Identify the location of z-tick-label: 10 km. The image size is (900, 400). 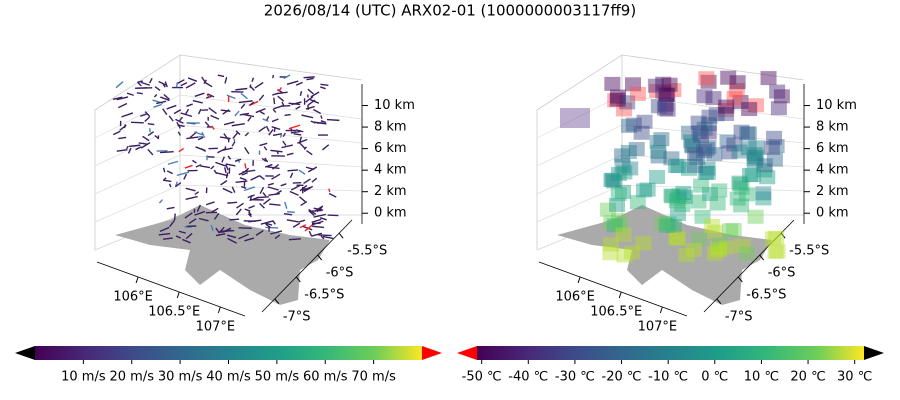
(836, 105).